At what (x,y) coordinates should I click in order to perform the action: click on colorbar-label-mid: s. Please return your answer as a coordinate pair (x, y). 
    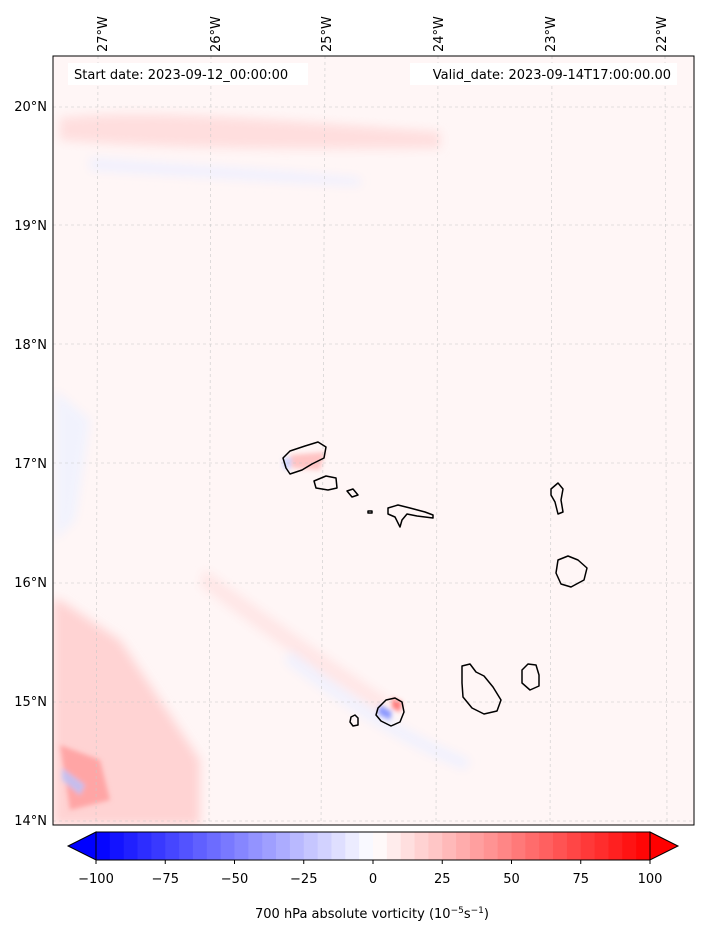
    Looking at the image, I should click on (467, 914).